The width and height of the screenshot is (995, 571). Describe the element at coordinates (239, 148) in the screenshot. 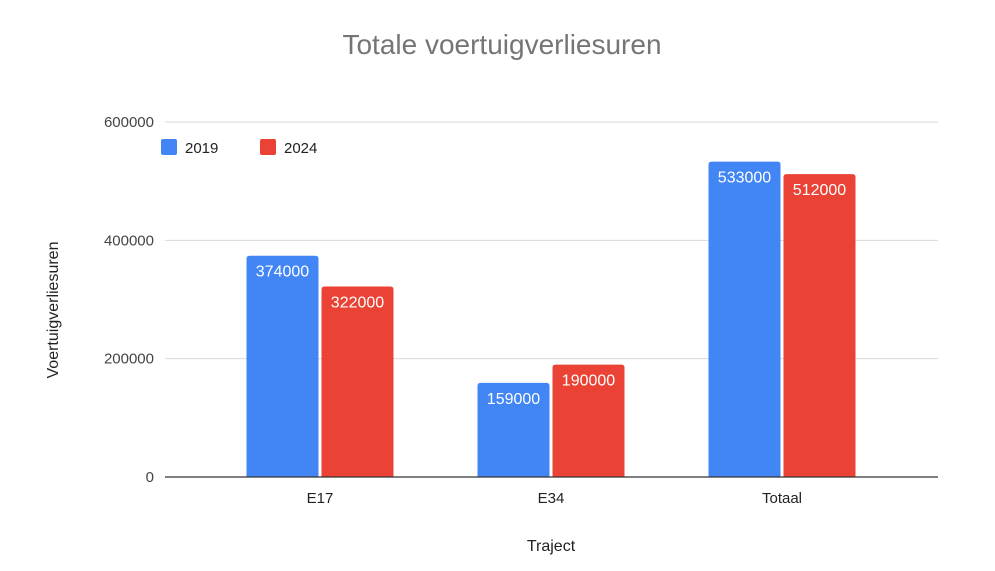

I see `legend: 2019 2024` at that location.